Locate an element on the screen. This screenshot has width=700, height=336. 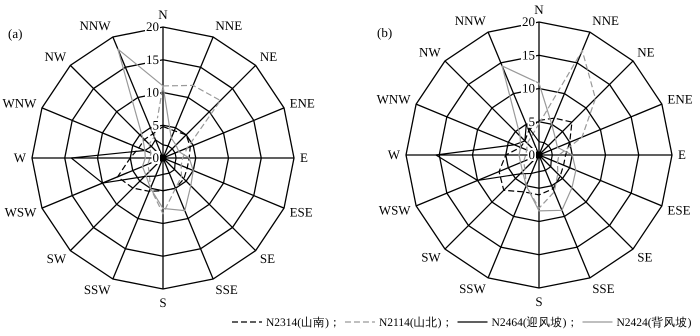
legend-label: N2464(迎风坡)； is located at coordinates (535, 322).